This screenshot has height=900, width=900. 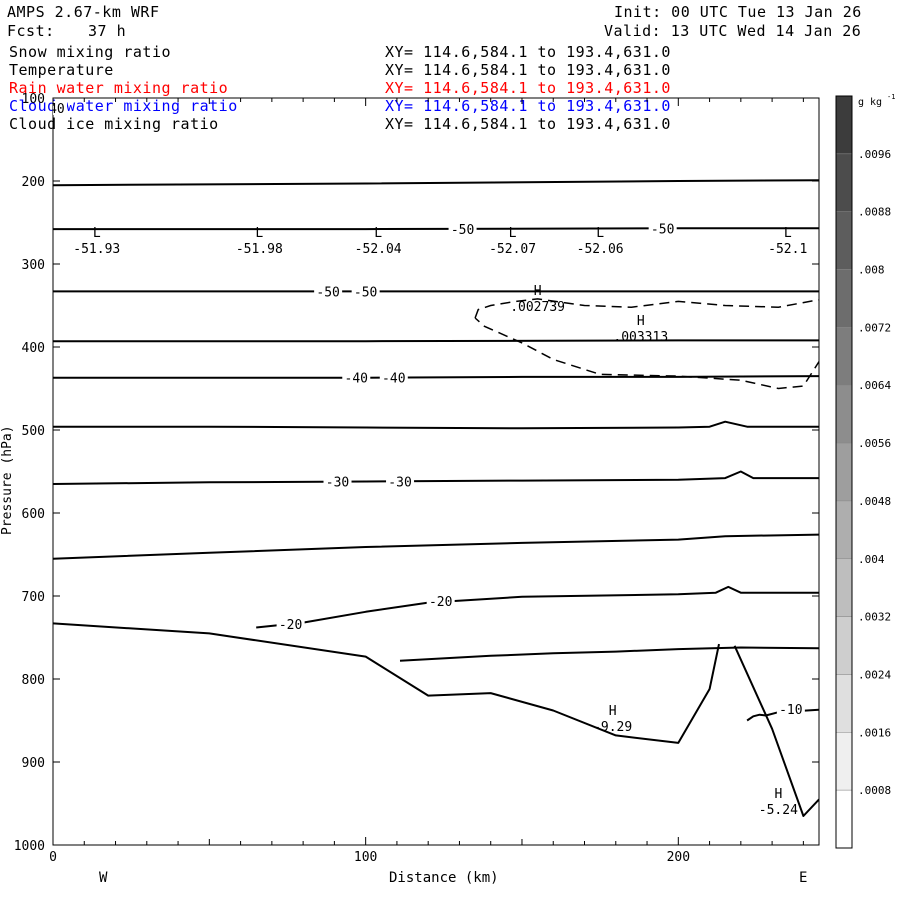 I want to click on colorbar-label: .0056, so click(x=874, y=443).